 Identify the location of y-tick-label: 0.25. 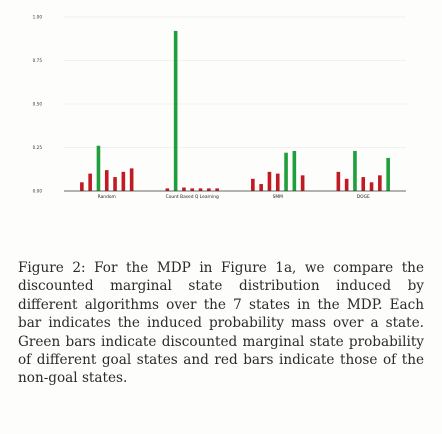
(38, 147).